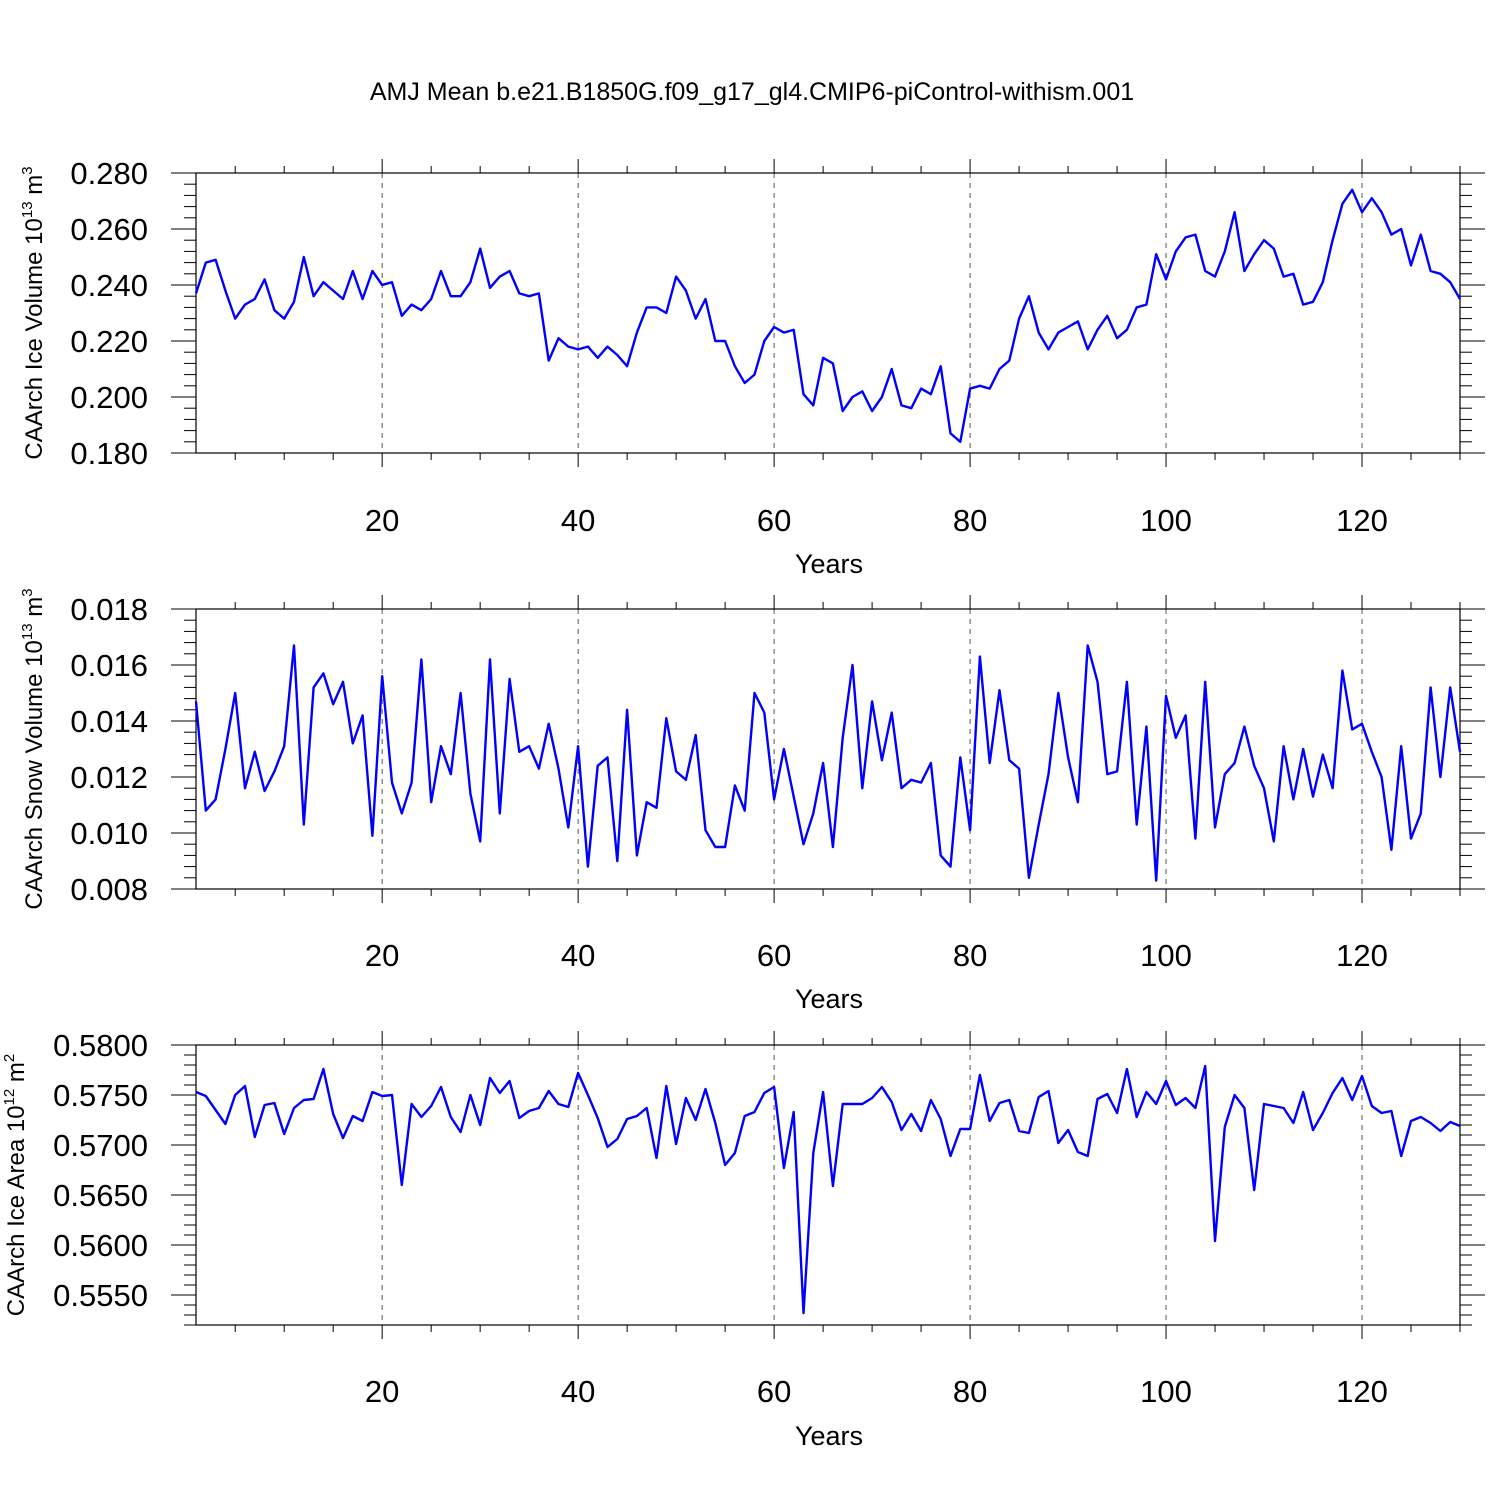  I want to click on y-tick-label: 0.5650, so click(100, 1195).